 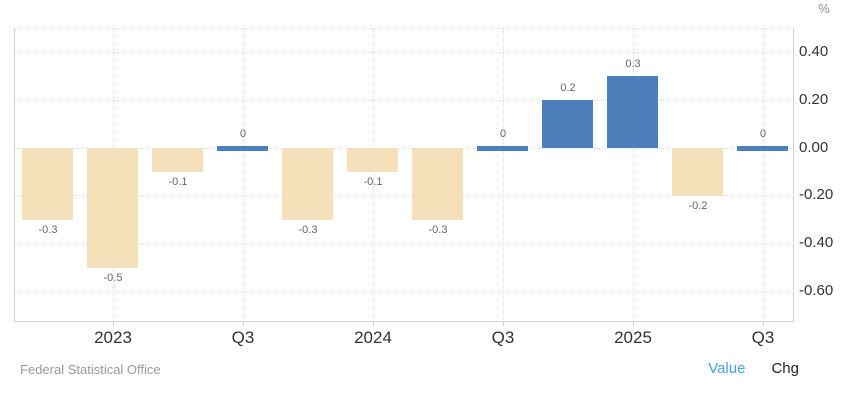 I want to click on bar-value-label: 0.2, so click(x=568, y=88).